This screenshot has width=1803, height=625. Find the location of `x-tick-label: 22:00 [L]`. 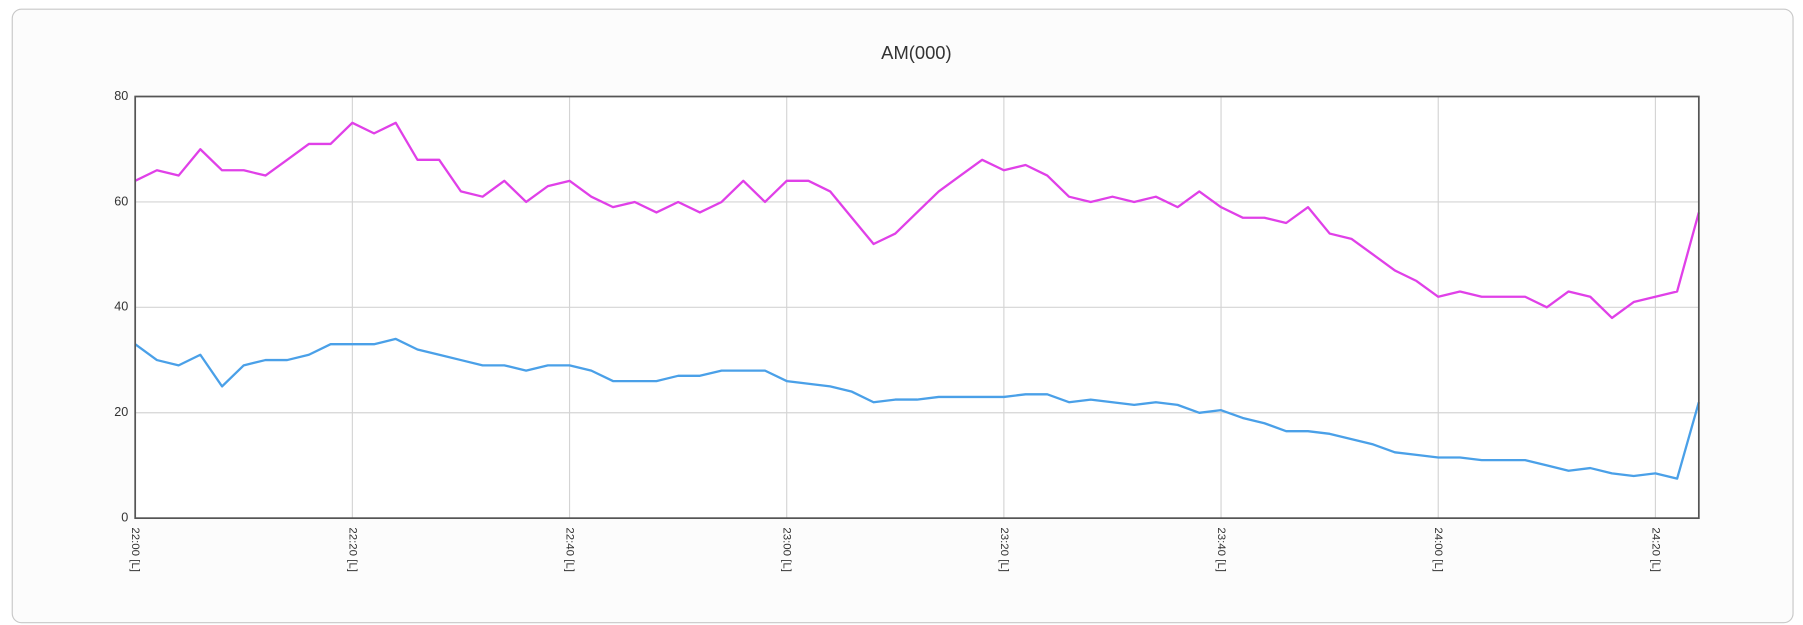

x-tick-label: 22:00 [L] is located at coordinates (135, 549).